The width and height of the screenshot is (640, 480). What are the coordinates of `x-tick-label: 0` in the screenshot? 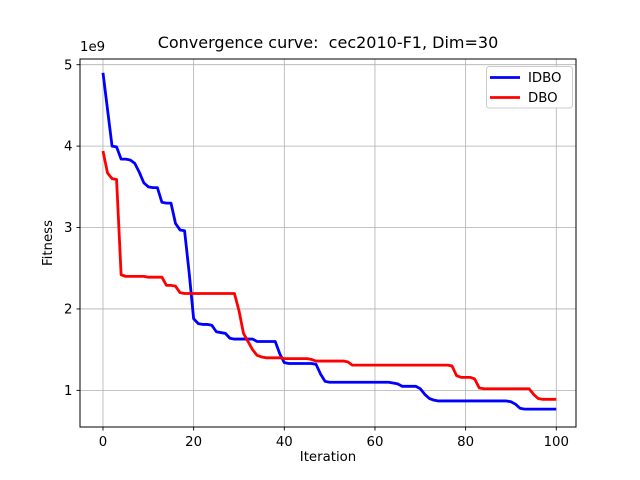 It's located at (103, 442).